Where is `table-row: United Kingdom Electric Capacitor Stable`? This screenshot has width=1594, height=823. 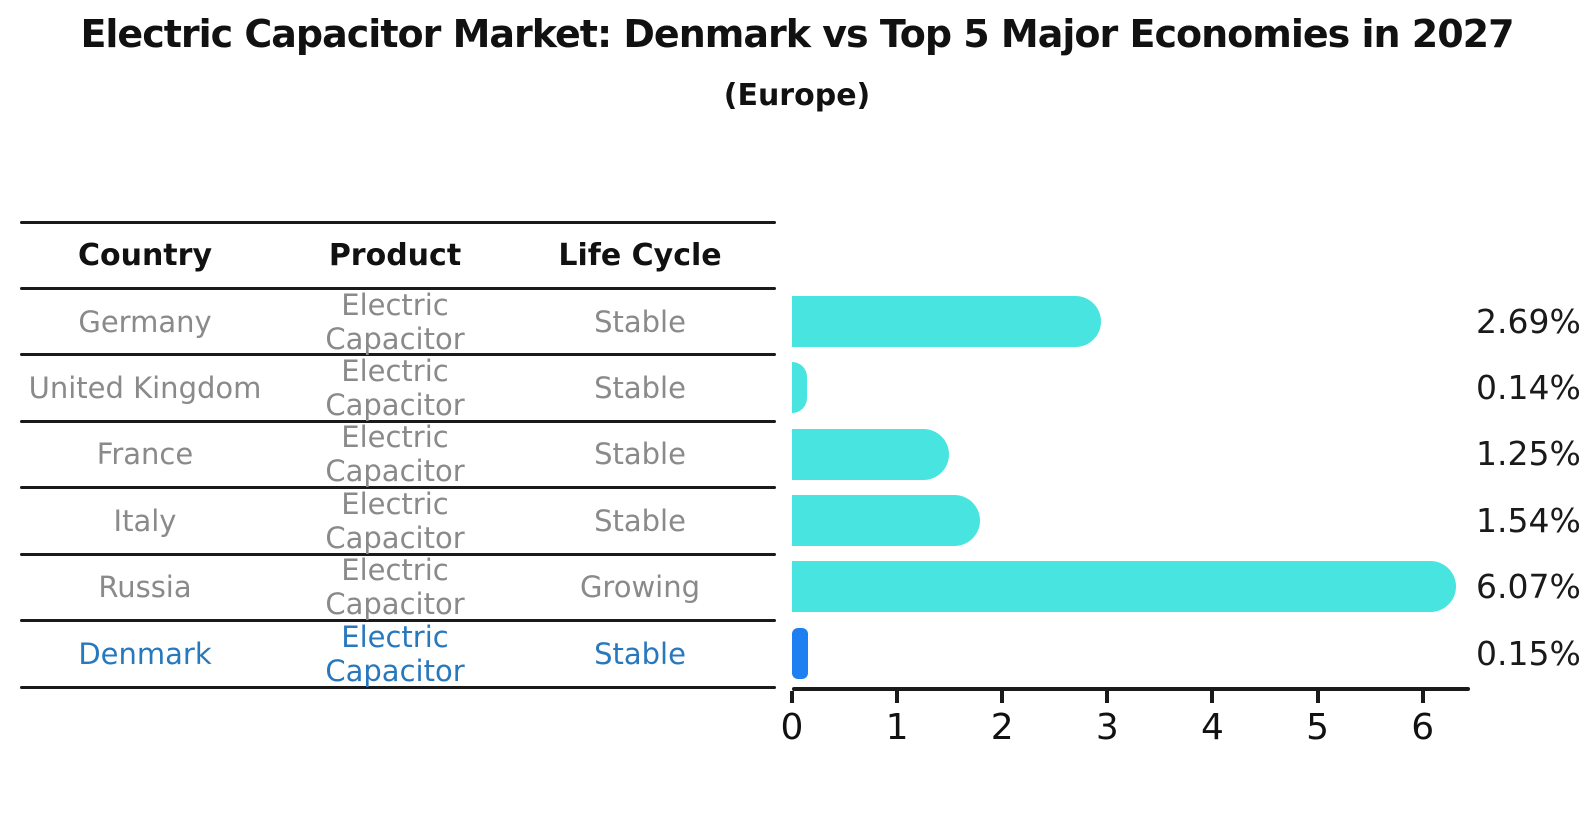 table-row: United Kingdom Electric Capacitor Stable is located at coordinates (398, 388).